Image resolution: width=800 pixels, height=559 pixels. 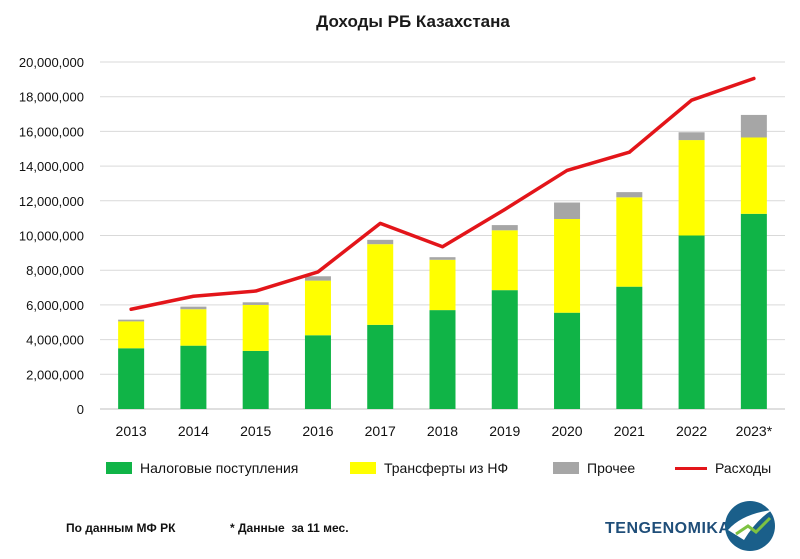 What do you see at coordinates (51, 131) in the screenshot?
I see `y-tick-label: 16,000,000` at bounding box center [51, 131].